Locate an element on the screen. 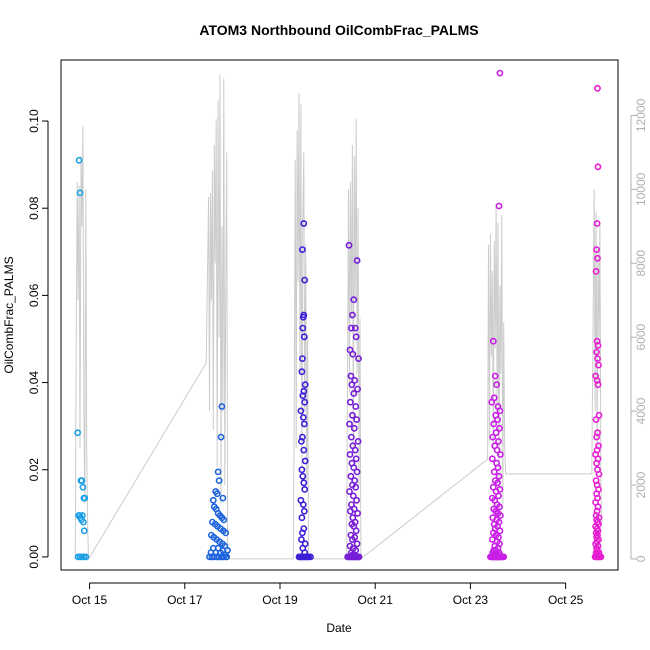  bottom-tick-label: Oct 19 is located at coordinates (280, 600).